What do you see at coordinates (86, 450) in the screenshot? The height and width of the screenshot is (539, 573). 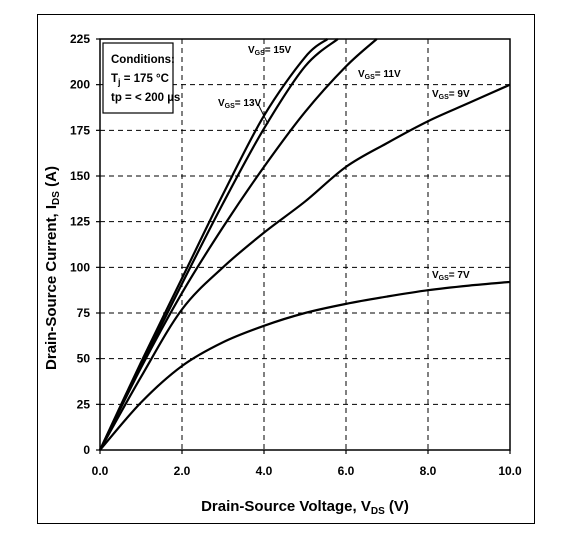 I see `y-tick-label: 0` at bounding box center [86, 450].